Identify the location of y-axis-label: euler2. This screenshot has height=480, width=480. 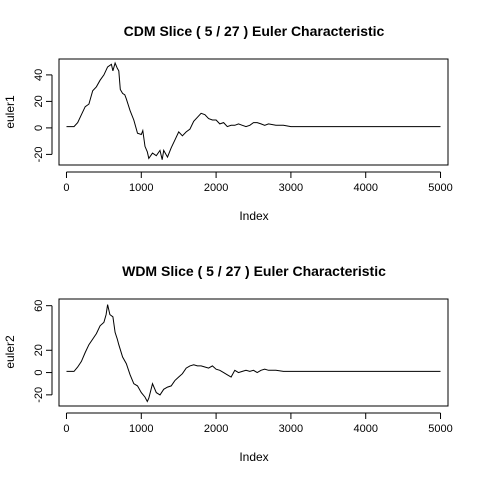
(10, 352).